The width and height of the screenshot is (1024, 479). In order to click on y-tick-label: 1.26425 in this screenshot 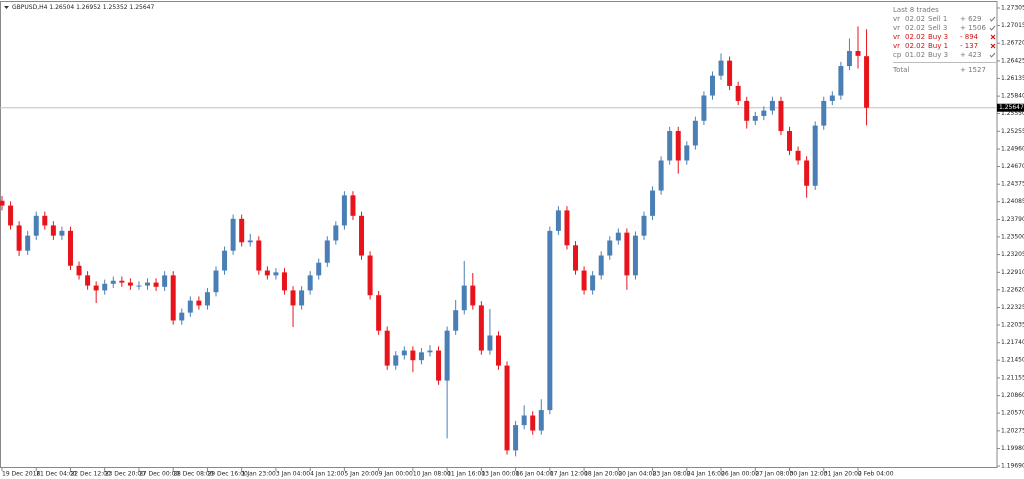, I will do `click(1012, 60)`.